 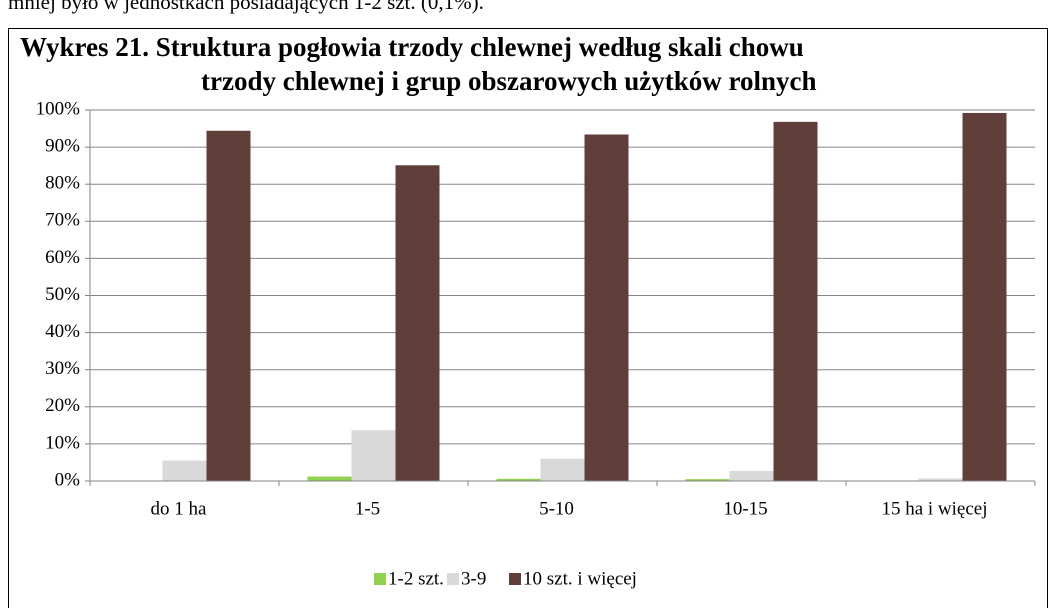 What do you see at coordinates (62, 331) in the screenshot?
I see `y-tick-label: 40%` at bounding box center [62, 331].